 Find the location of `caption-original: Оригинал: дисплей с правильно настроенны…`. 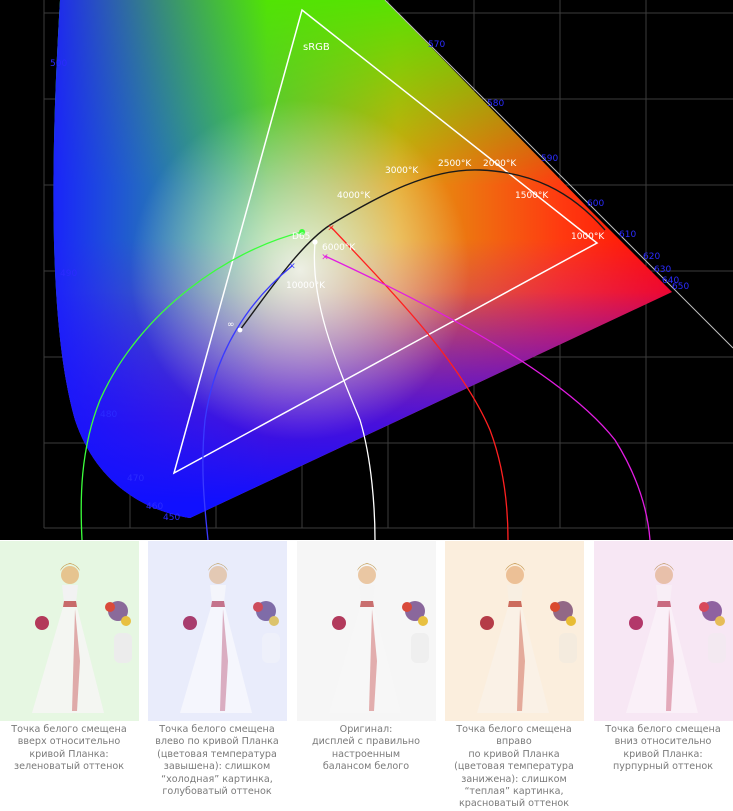

caption-original: Оригинал: дисплей с правильно настроенны… is located at coordinates (366, 748).